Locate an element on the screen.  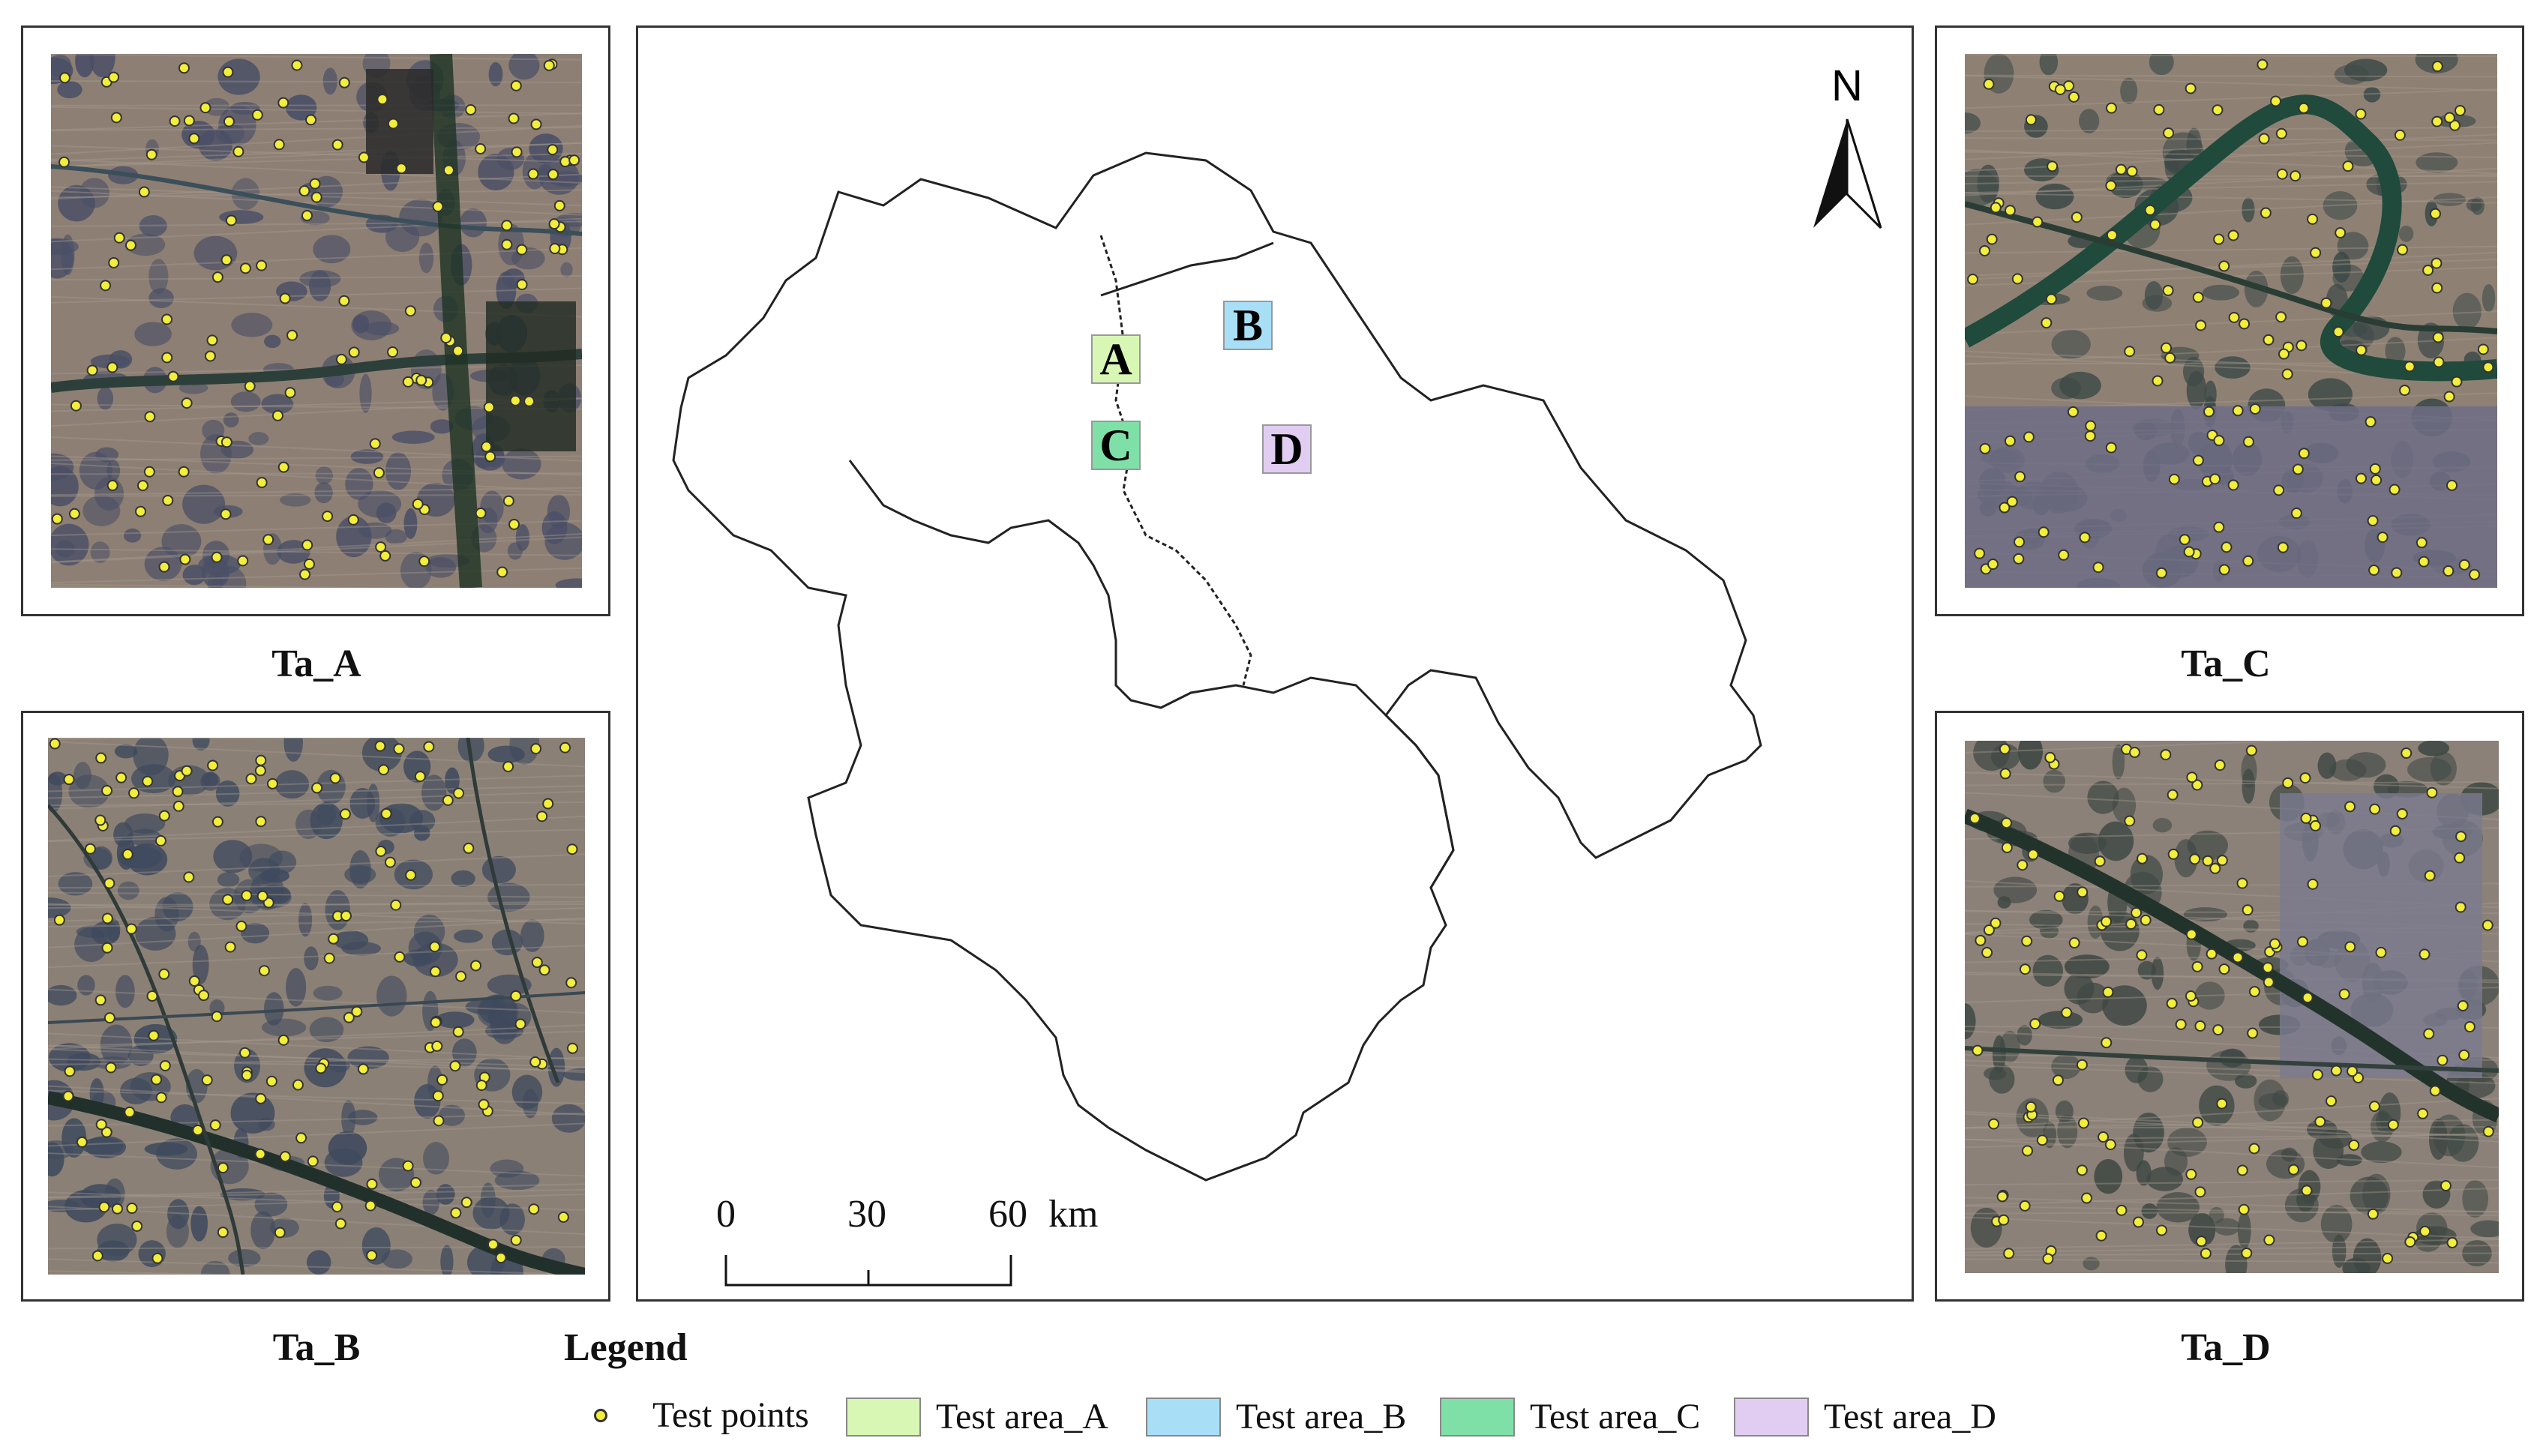
north-arrow-icon is located at coordinates (1847, 173).